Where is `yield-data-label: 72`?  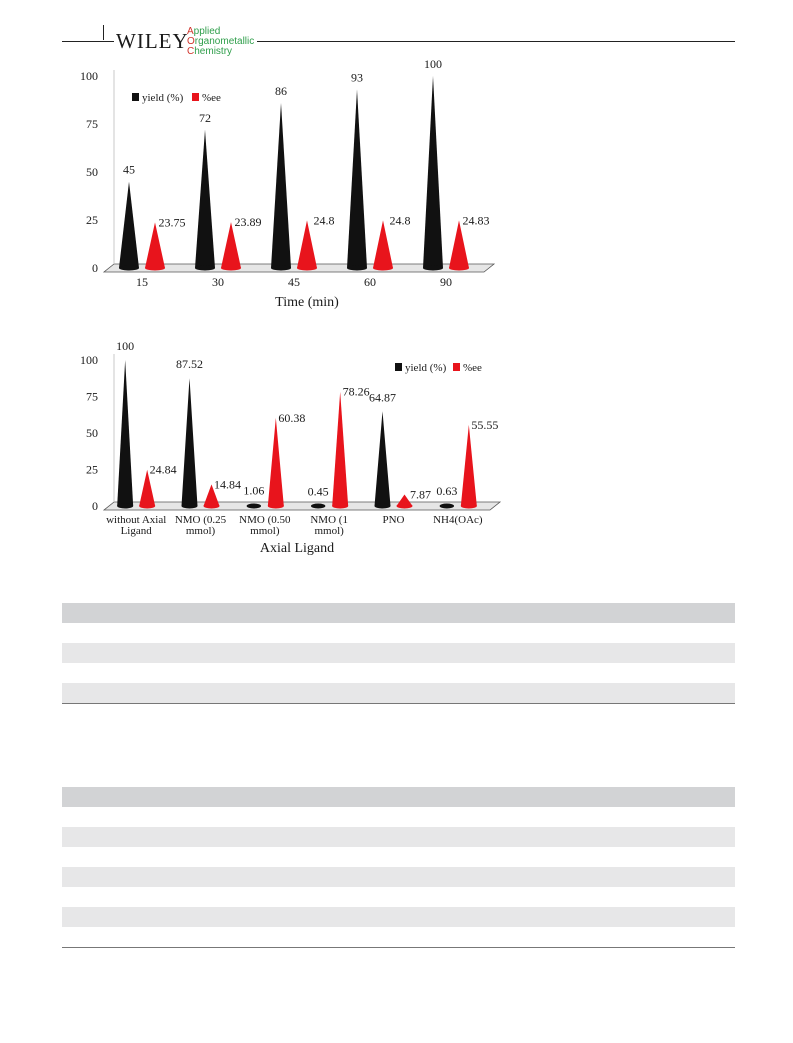 yield-data-label: 72 is located at coordinates (205, 118).